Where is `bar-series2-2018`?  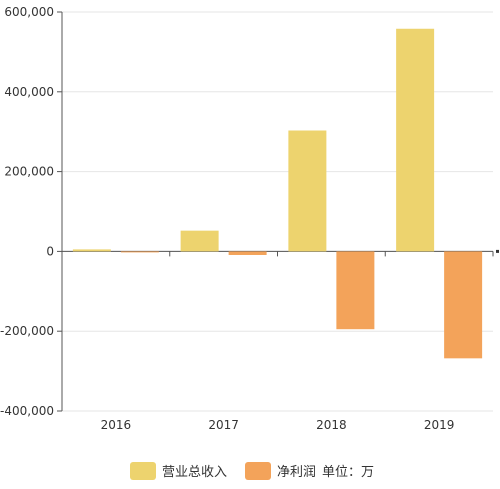 bar-series2-2018 is located at coordinates (355, 290).